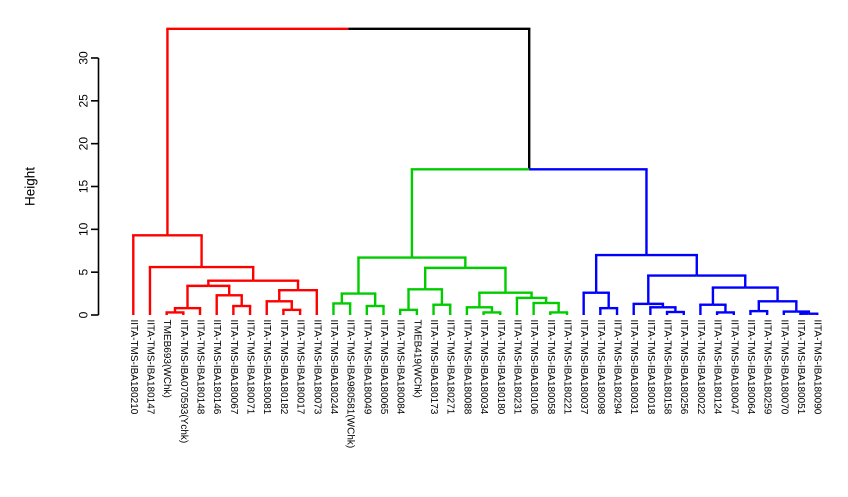 The image size is (848, 497). What do you see at coordinates (233, 367) in the screenshot?
I see `leaf-label: IITA-TMS-IBA180067` at bounding box center [233, 367].